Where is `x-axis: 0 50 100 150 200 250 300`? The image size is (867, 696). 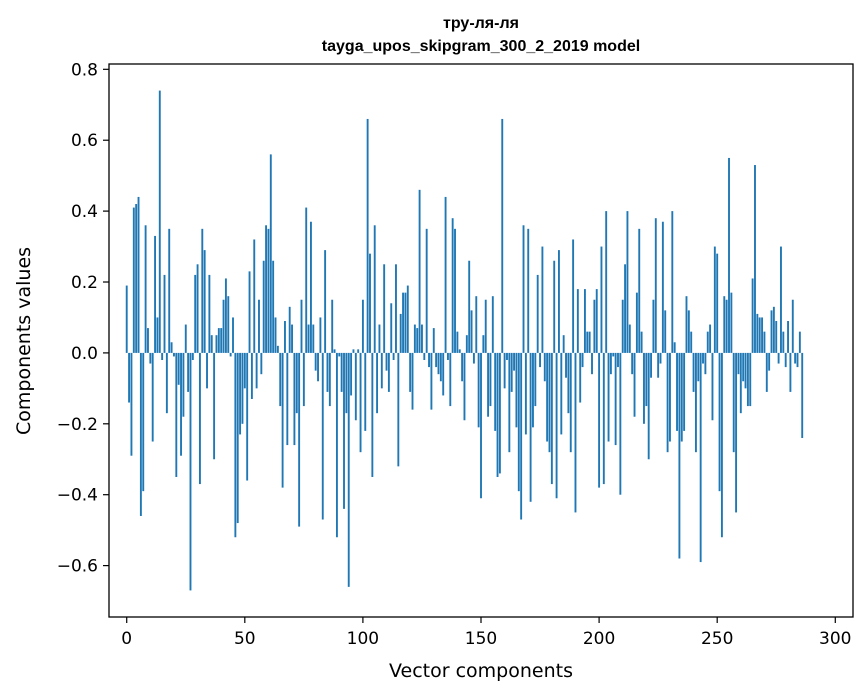 x-axis: 0 50 100 150 200 250 300 is located at coordinates (486, 633).